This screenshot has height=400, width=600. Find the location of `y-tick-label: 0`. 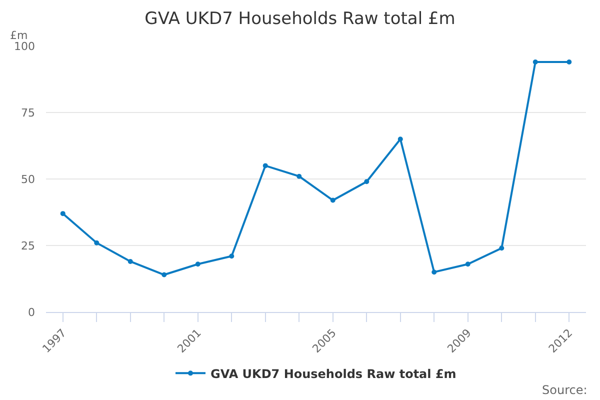

y-tick-label: 0 is located at coordinates (31, 312).